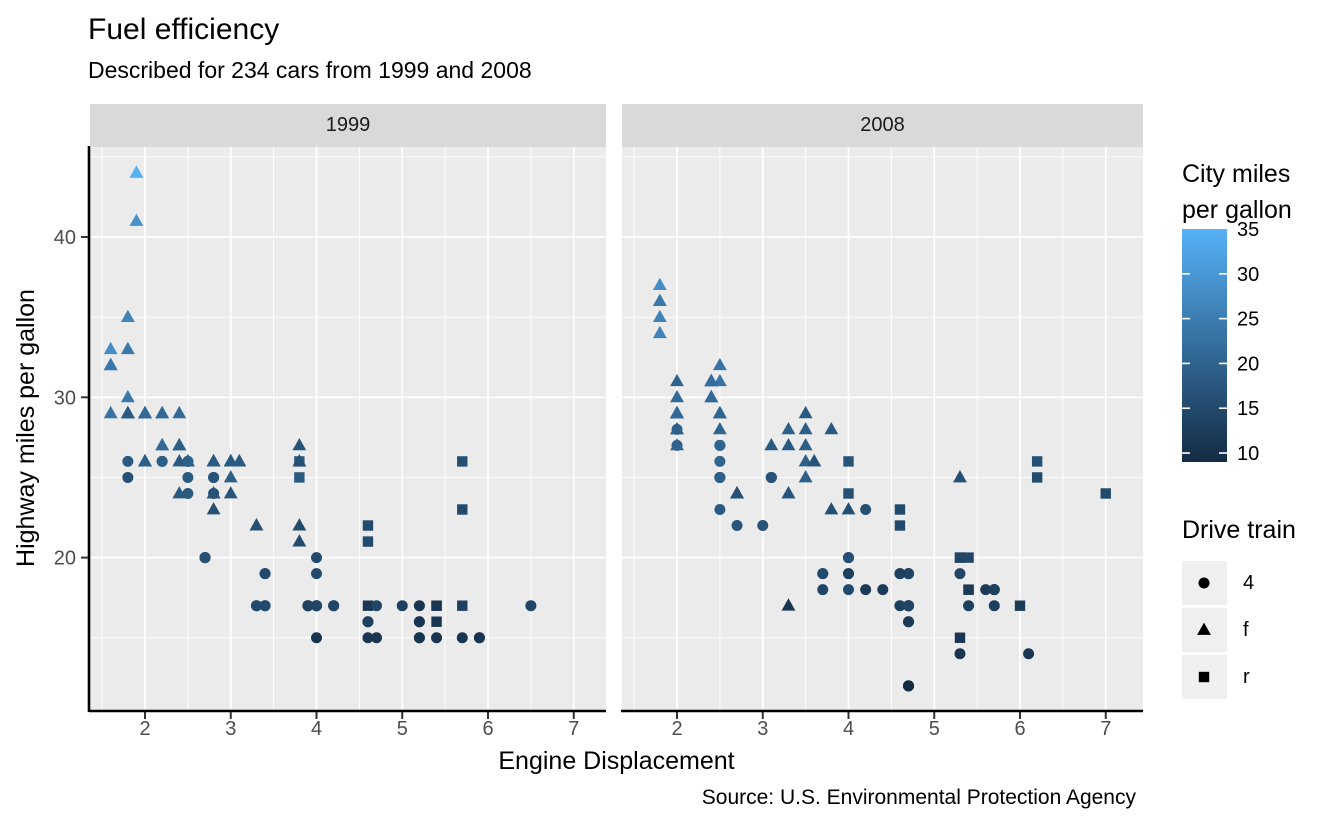  Describe the element at coordinates (1248, 409) in the screenshot. I see `svg-text: 15` at that location.